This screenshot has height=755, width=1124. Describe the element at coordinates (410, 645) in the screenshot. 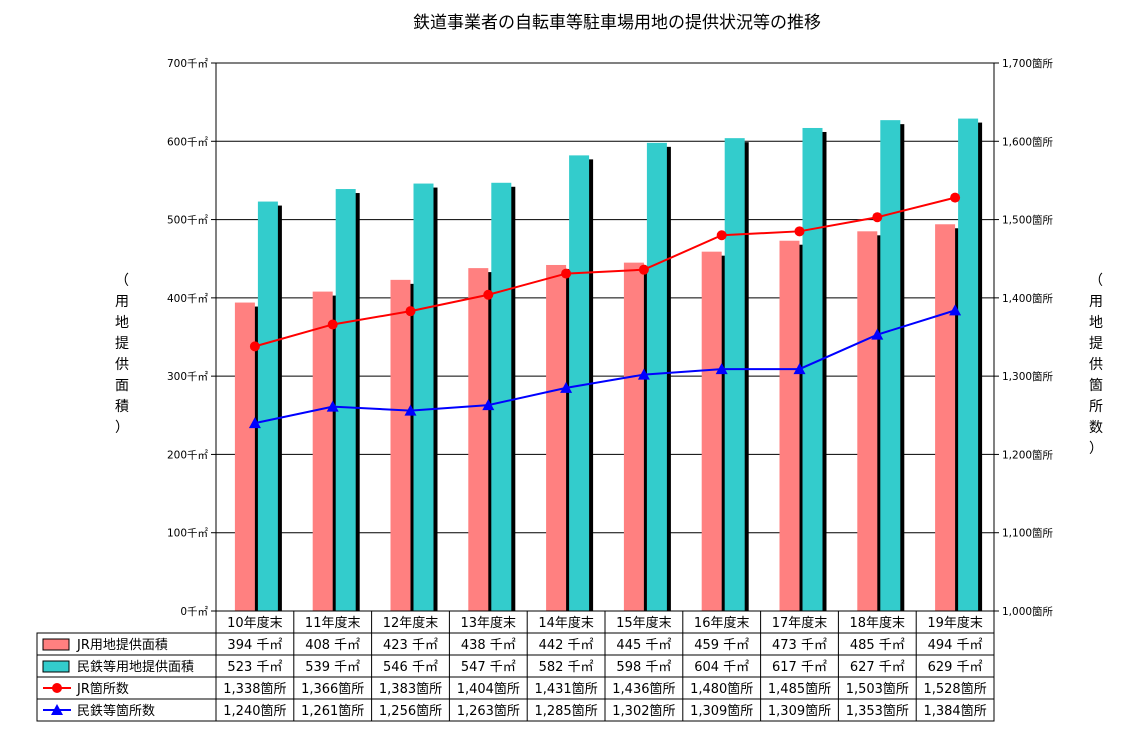

I see `table-cell: 423 千㎡` at that location.